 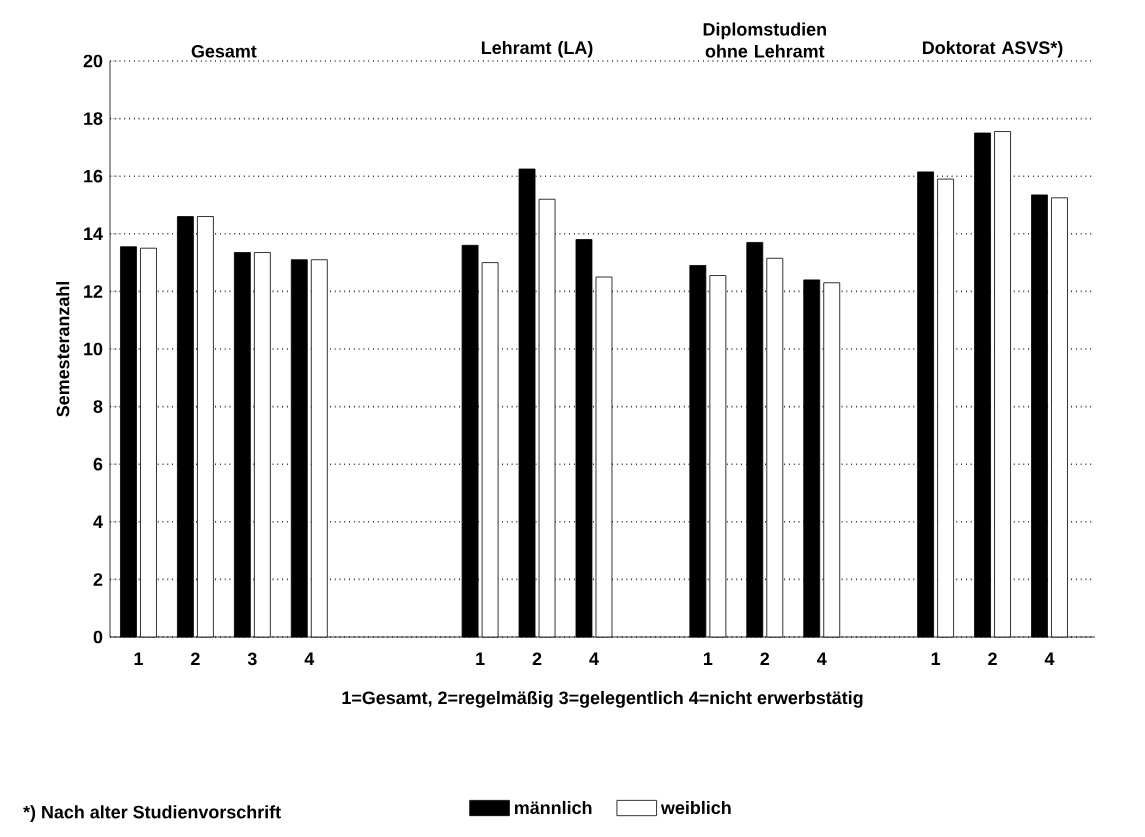 I want to click on text: Lehramt (LA), so click(x=537, y=49).